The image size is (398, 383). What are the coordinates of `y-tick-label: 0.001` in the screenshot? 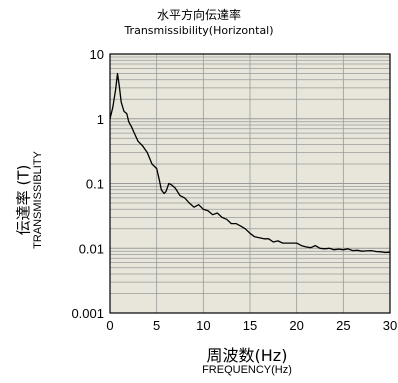 It's located at (87, 313).